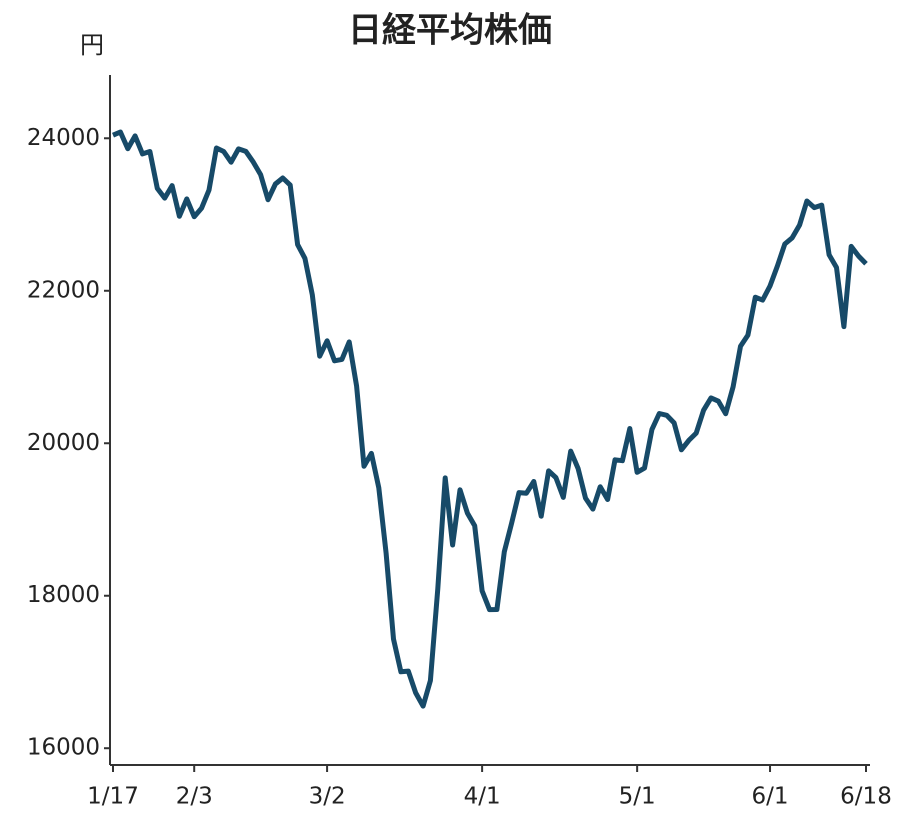 Image resolution: width=900 pixels, height=828 pixels. Describe the element at coordinates (327, 797) in the screenshot. I see `x-tick-label: 3/2` at that location.